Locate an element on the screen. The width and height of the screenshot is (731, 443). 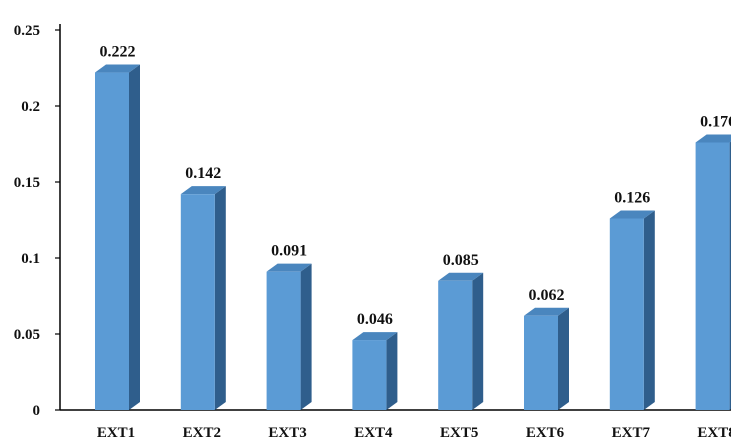
category-label: EXT3 is located at coordinates (287, 433).